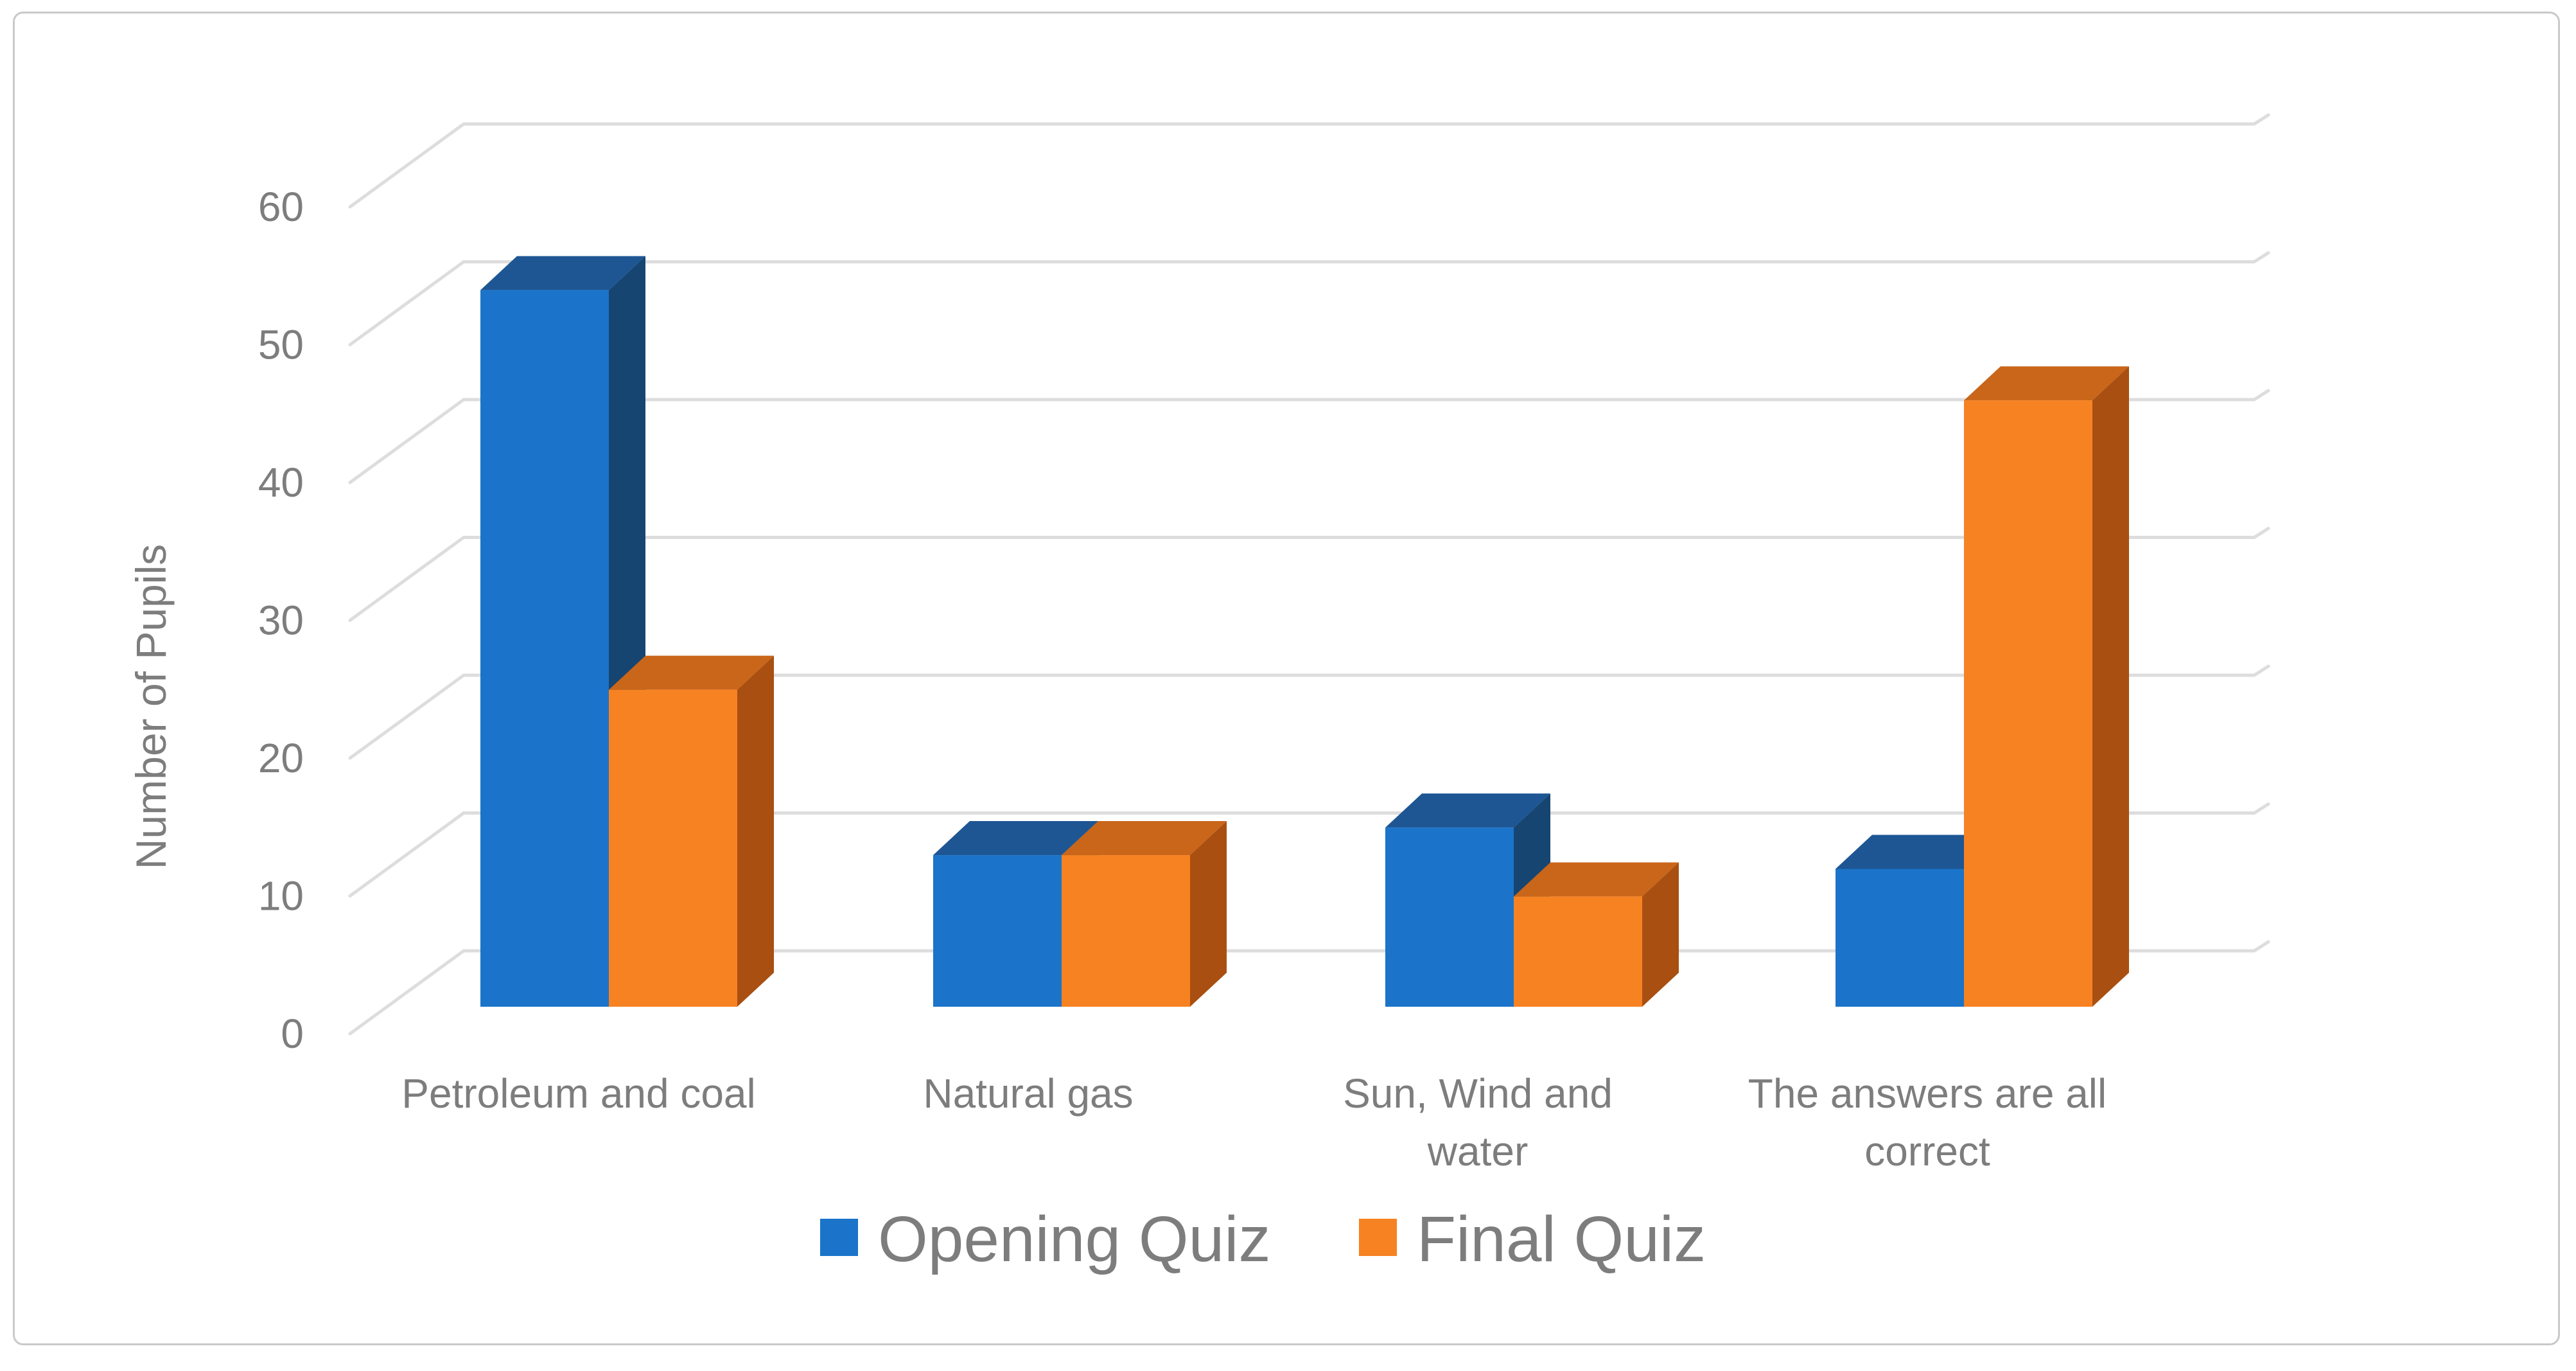  What do you see at coordinates (1927, 1151) in the screenshot?
I see `x-category-label-line: correct` at bounding box center [1927, 1151].